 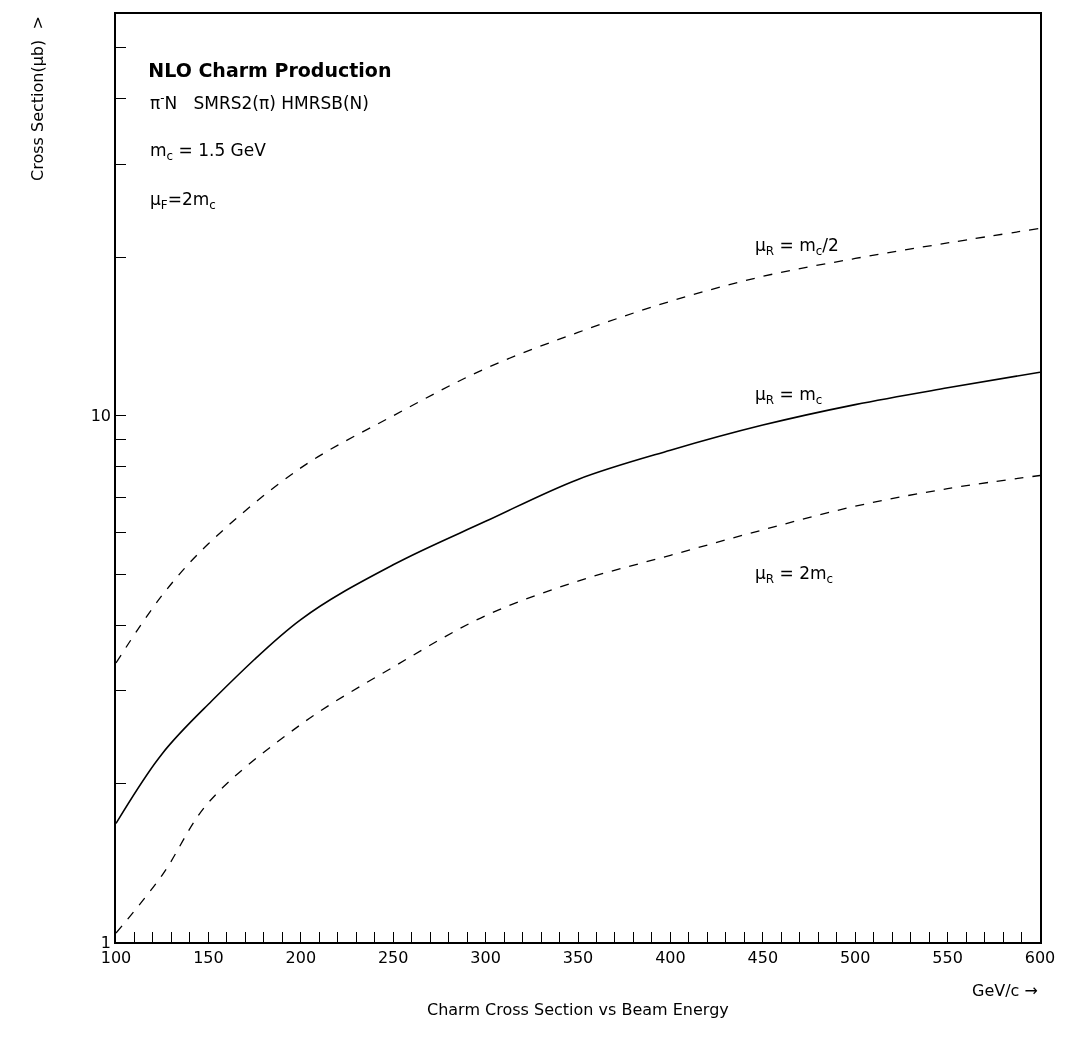 I want to click on text: Charm Cross Section vs Beam Energy, so click(x=578, y=1009).